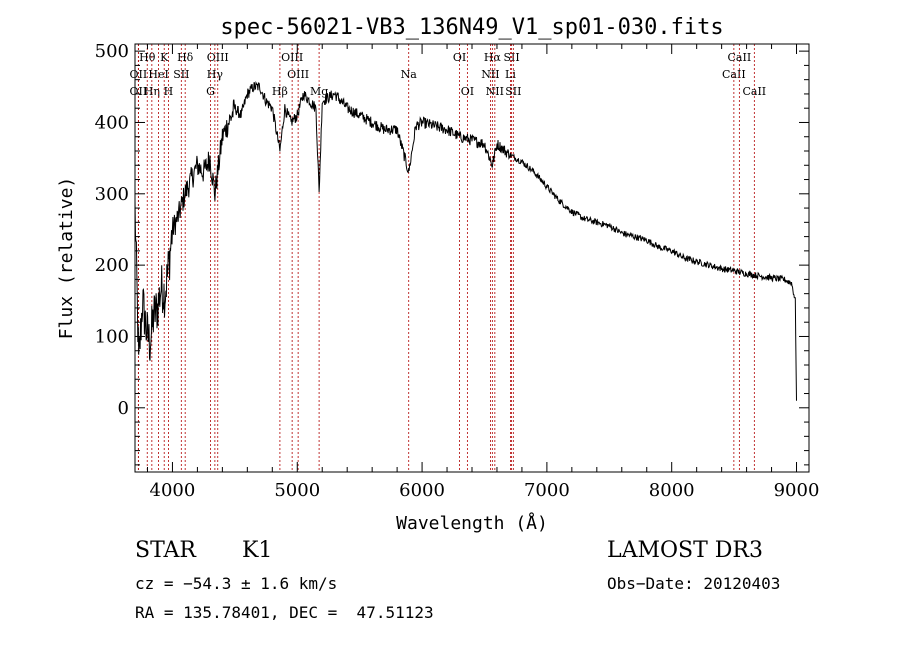  I want to click on y-tick-label: 400, so click(112, 122).